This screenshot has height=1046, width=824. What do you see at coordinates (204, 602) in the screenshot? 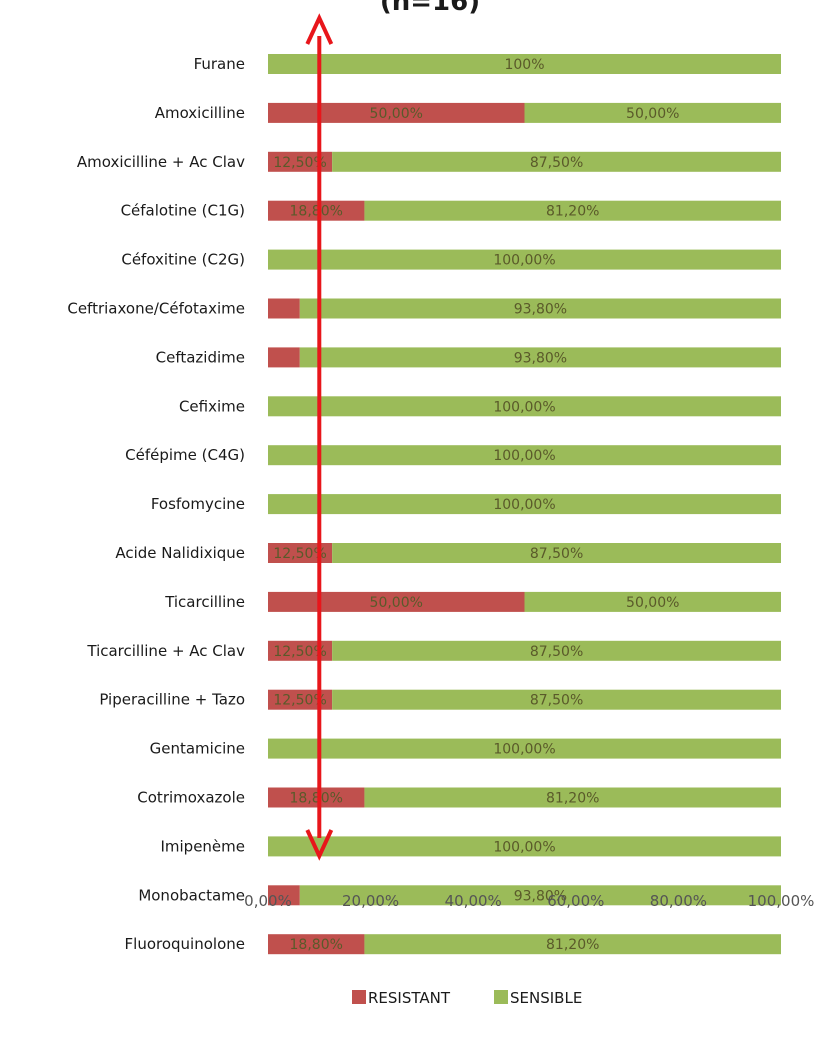
I see `category-label: Ticarcilline` at bounding box center [204, 602].